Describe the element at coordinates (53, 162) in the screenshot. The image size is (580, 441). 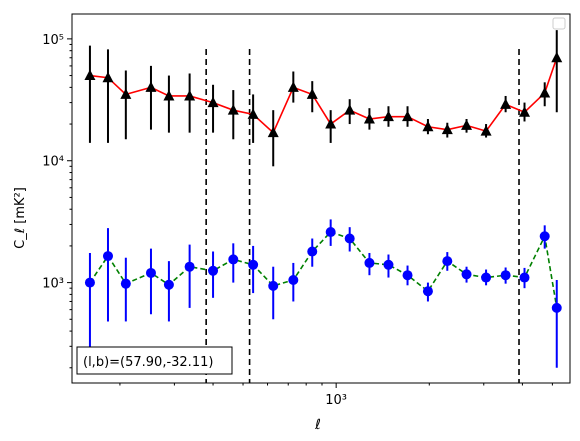
I see `y-tick-label: 10⁴` at that location.